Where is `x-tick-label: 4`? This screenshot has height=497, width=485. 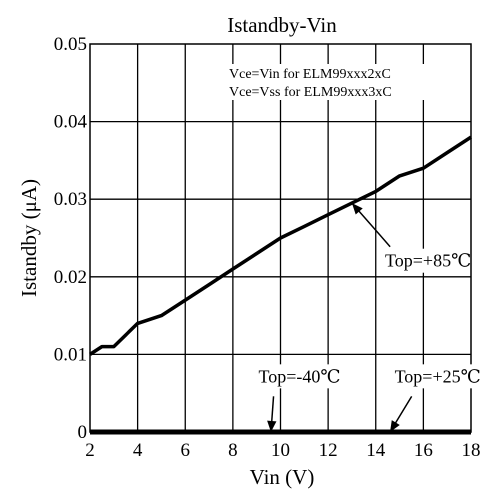
x-tick-label: 4 is located at coordinates (138, 450).